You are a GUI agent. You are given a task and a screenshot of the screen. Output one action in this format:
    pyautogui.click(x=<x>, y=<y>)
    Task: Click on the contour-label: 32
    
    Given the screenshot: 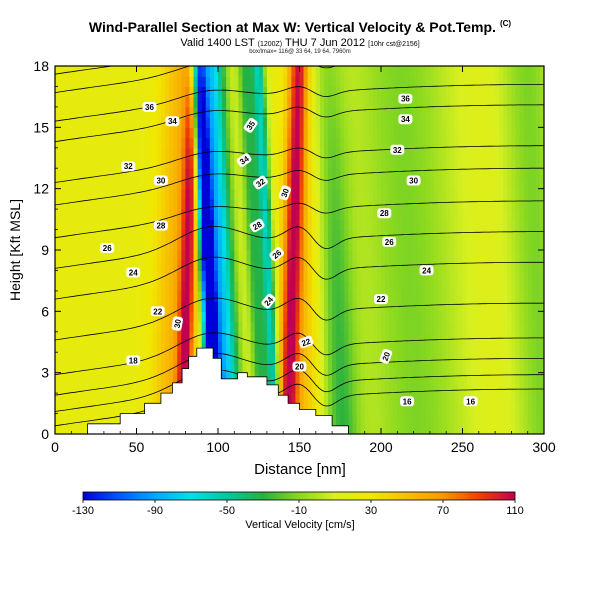 What is the action you would take?
    pyautogui.click(x=128, y=166)
    